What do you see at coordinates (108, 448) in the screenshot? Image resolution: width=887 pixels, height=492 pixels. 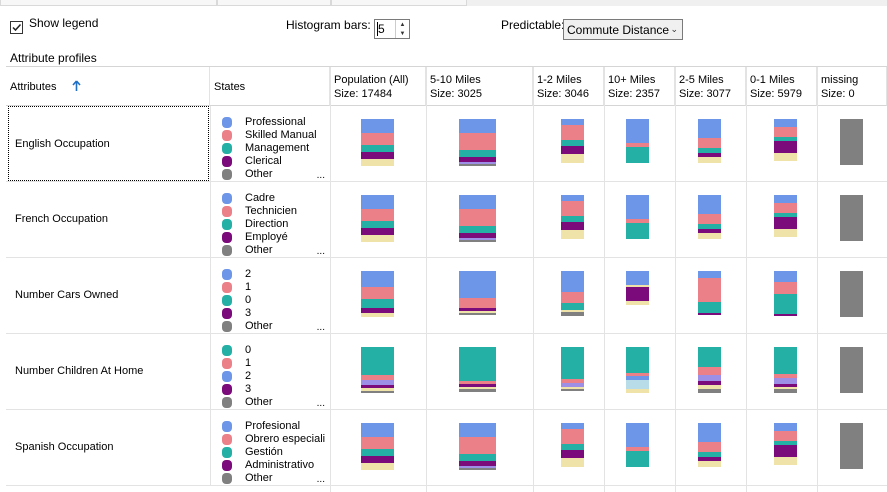 I see `attribute-cell: Spanish Occupation` at bounding box center [108, 448].